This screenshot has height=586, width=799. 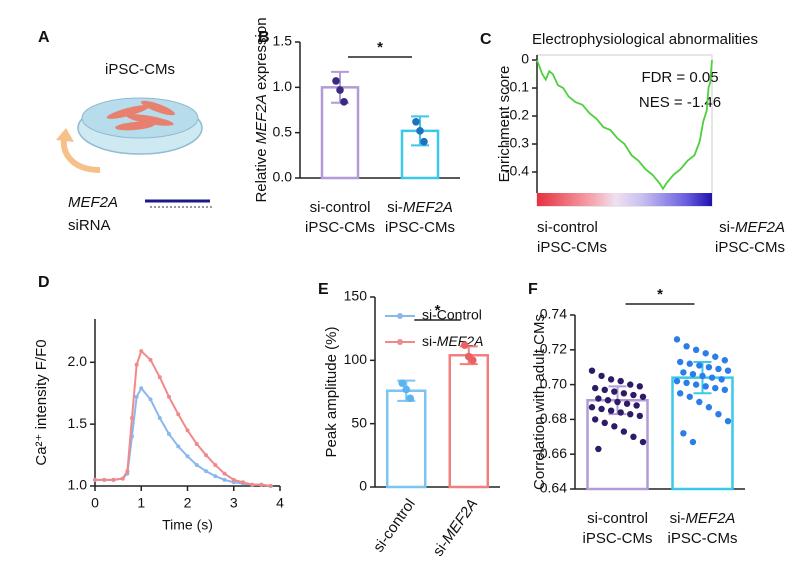 What do you see at coordinates (624, 199) in the screenshot?
I see `rank-strip` at bounding box center [624, 199].